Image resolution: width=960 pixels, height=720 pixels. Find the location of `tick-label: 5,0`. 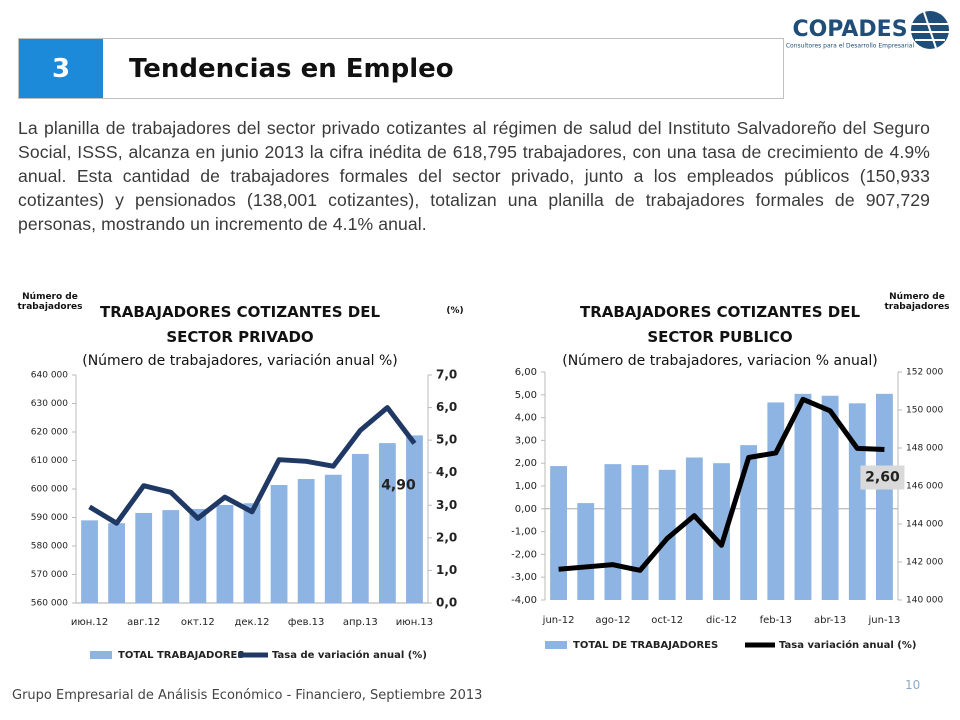

tick-label: 5,0 is located at coordinates (446, 440).